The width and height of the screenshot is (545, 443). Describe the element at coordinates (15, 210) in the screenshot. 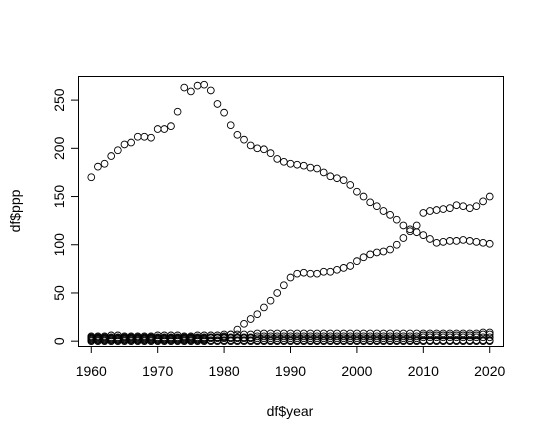

I see `y-axis-label: df$ppp` at that location.